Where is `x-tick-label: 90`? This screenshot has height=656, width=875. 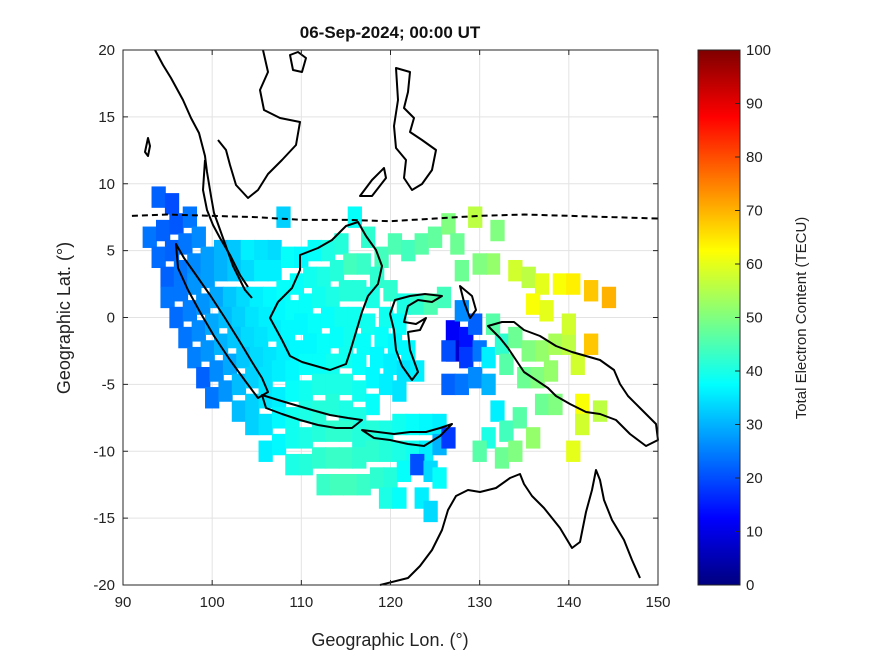 x-tick-label: 90 is located at coordinates (123, 602).